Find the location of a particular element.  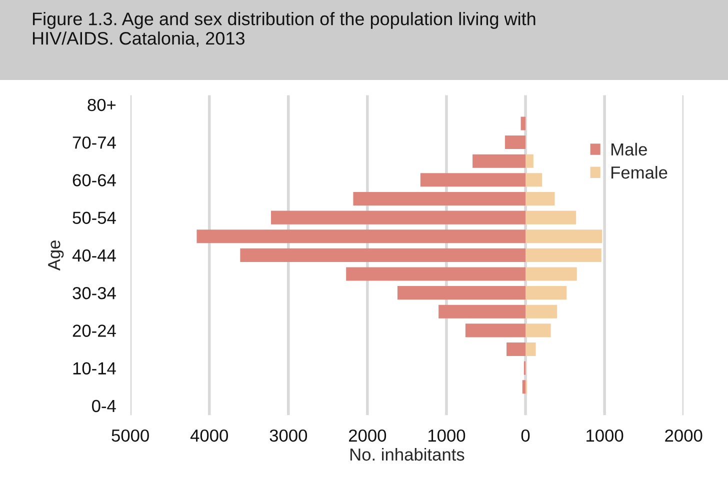

legend-label: Male is located at coordinates (629, 149).